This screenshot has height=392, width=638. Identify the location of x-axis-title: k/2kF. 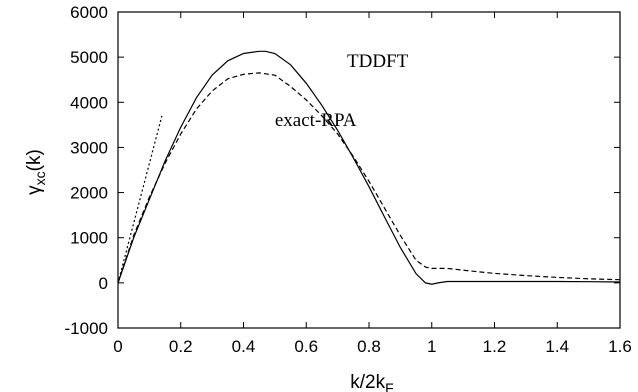
(371, 382).